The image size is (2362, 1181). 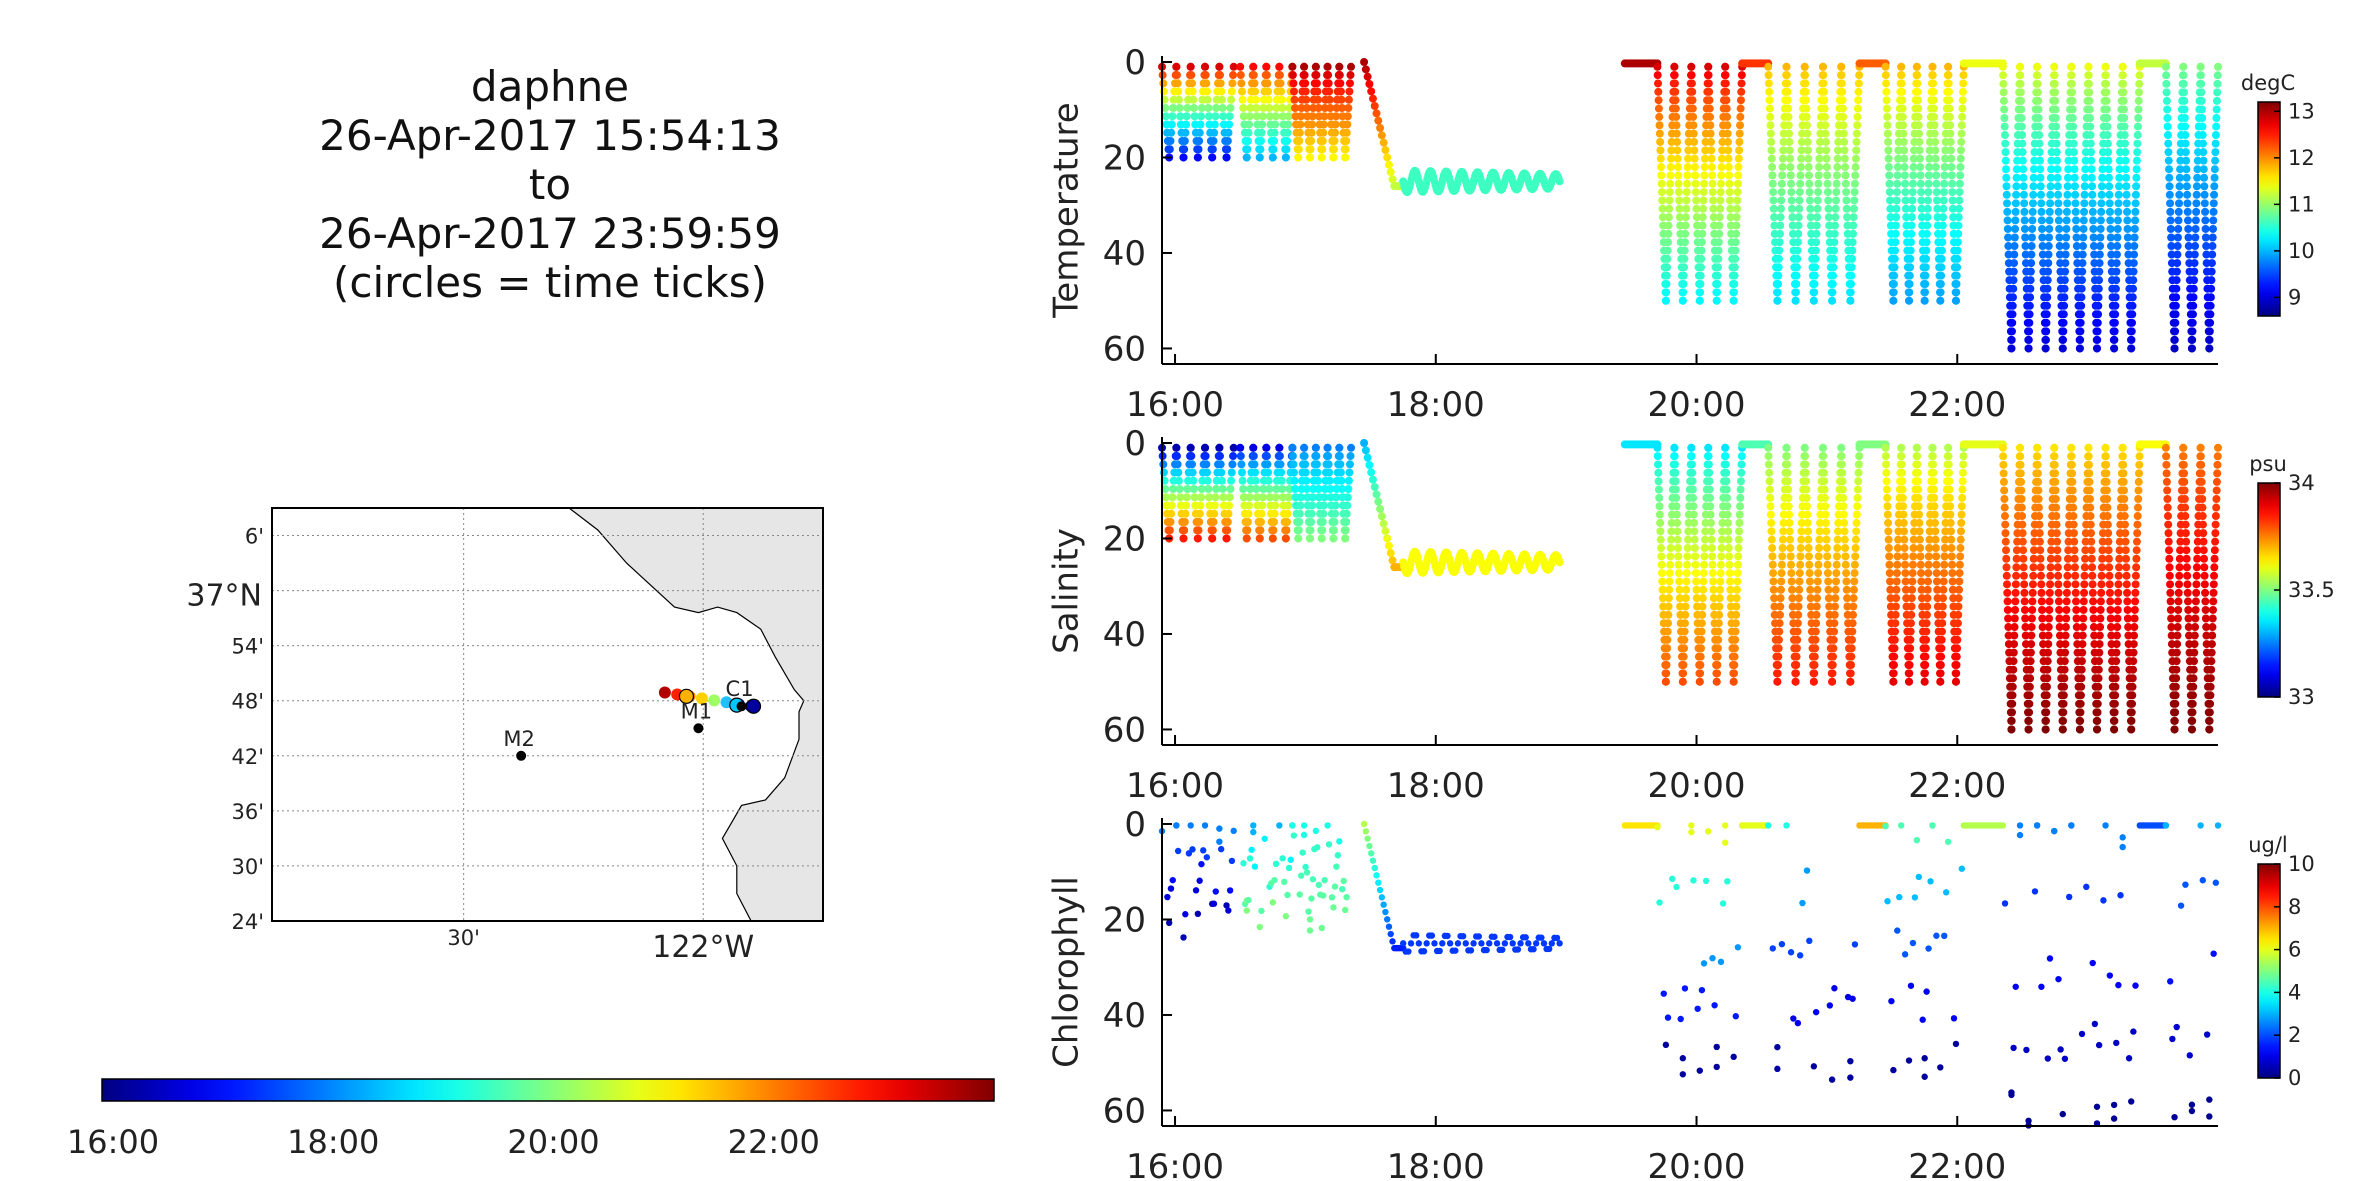 I want to click on track-point, so click(x=664, y=692).